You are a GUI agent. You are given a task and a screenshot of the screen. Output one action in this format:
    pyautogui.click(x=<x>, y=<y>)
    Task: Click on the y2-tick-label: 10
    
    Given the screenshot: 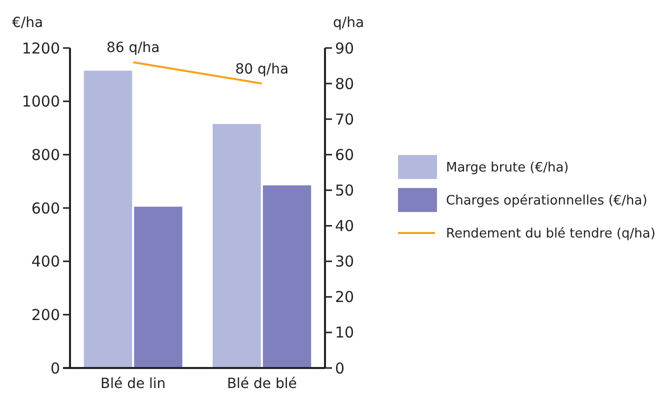 What is the action you would take?
    pyautogui.click(x=344, y=333)
    